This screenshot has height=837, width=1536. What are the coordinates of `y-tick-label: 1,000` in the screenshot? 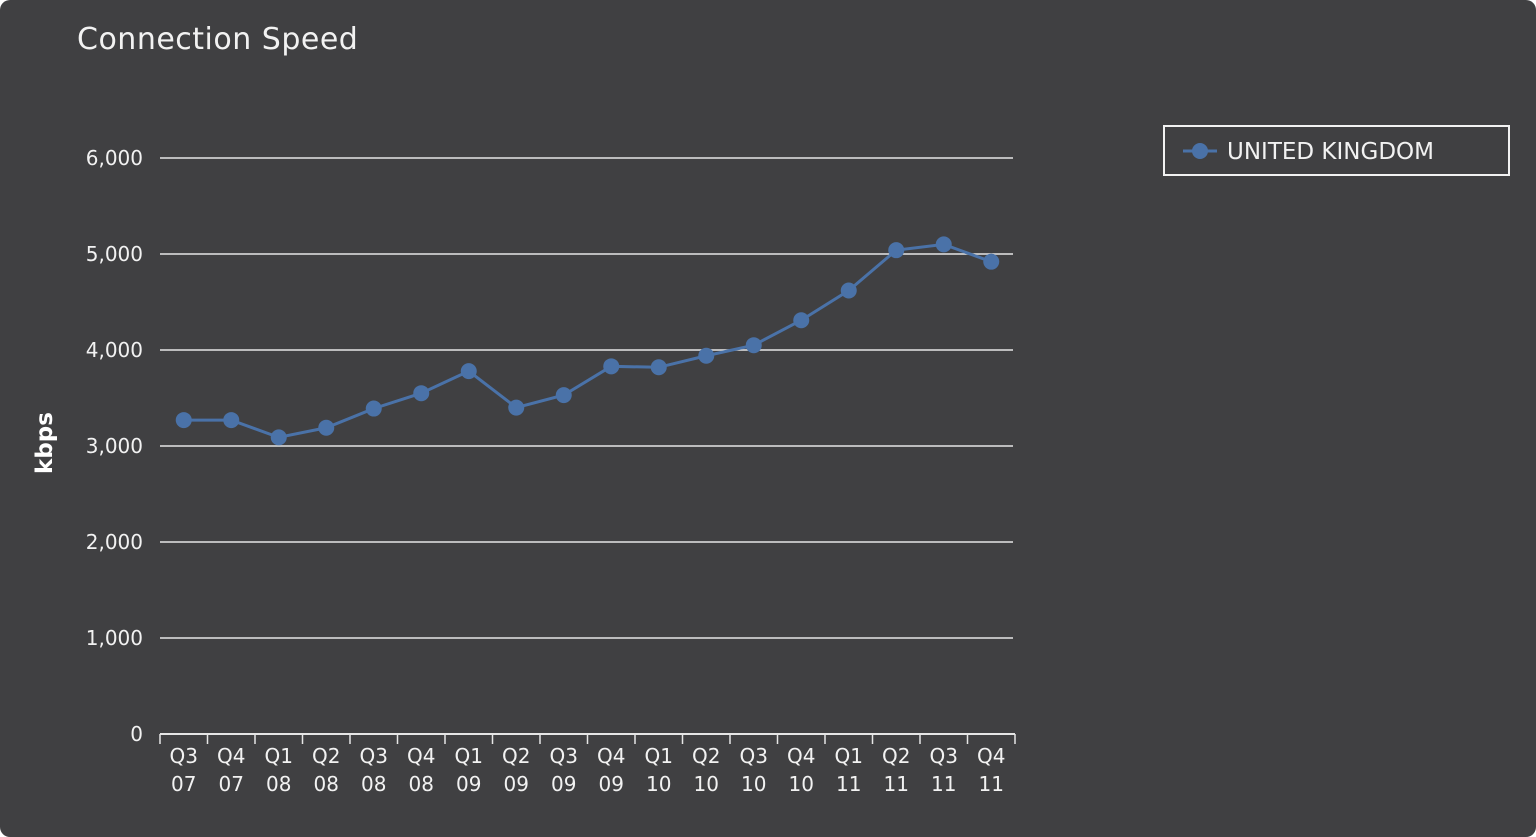 It's located at (114, 638).